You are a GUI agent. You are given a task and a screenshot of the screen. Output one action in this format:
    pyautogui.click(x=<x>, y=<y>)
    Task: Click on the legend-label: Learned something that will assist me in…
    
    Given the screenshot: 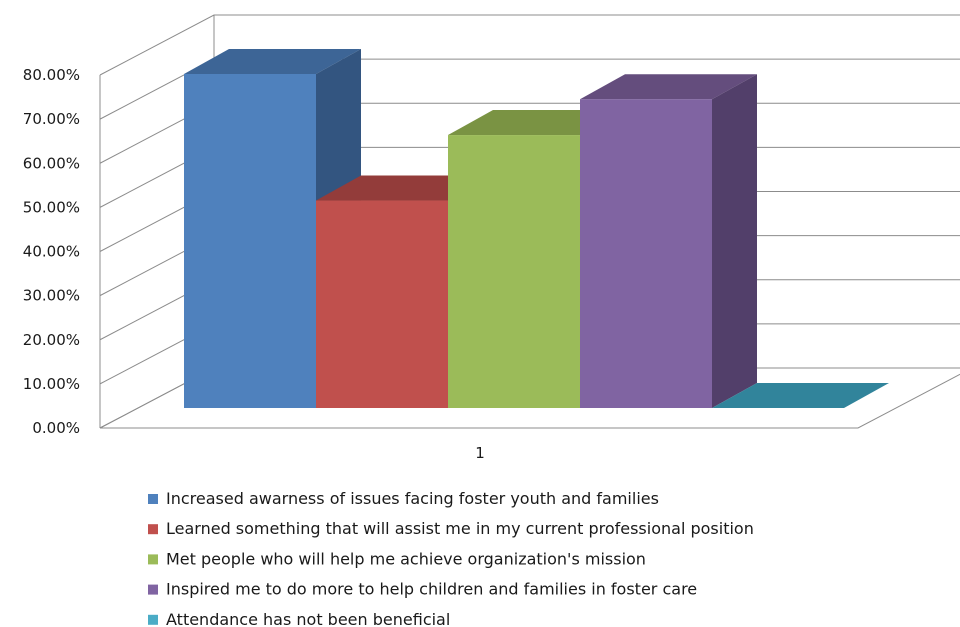 What is the action you would take?
    pyautogui.click(x=460, y=528)
    